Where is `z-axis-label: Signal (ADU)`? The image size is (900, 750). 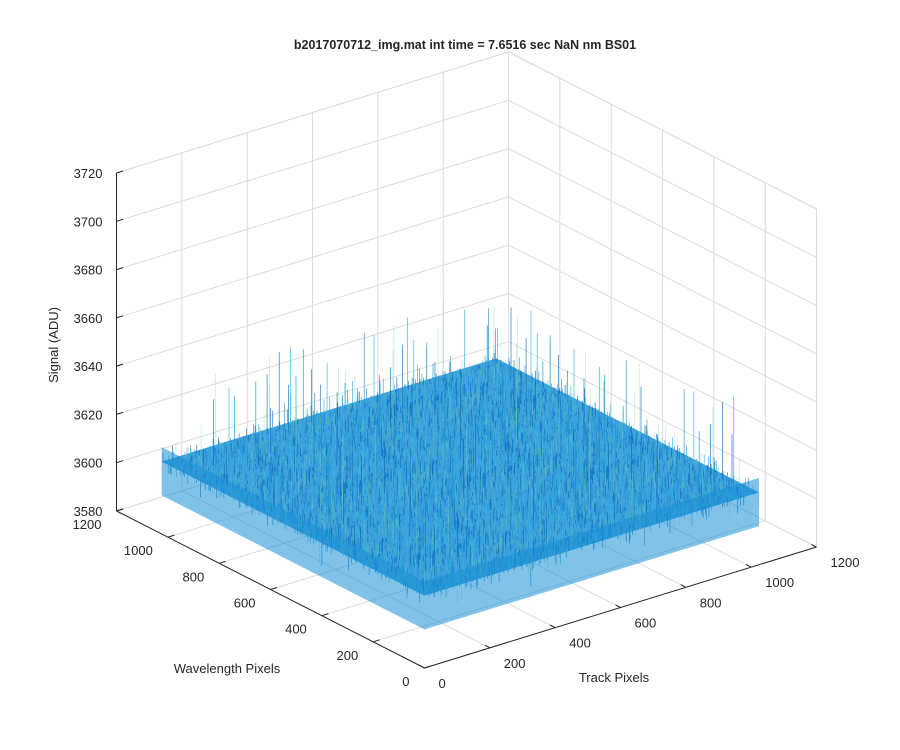
z-axis-label: Signal (ADU) is located at coordinates (53, 345).